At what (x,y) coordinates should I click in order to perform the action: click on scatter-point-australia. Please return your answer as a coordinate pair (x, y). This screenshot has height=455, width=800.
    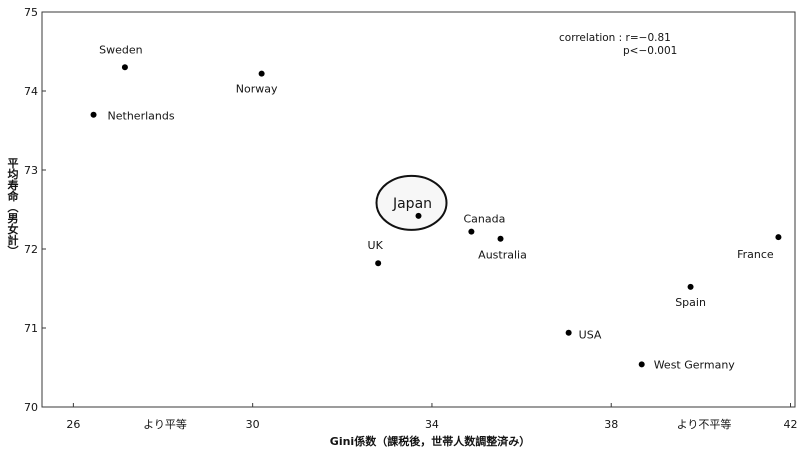
    Looking at the image, I should click on (500, 238).